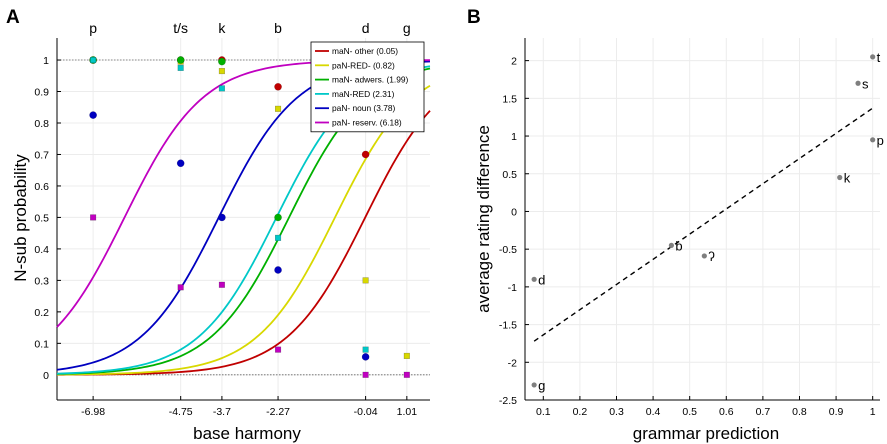  What do you see at coordinates (616, 412) in the screenshot?
I see `panel-b-x-tick-label: 0.3` at bounding box center [616, 412].